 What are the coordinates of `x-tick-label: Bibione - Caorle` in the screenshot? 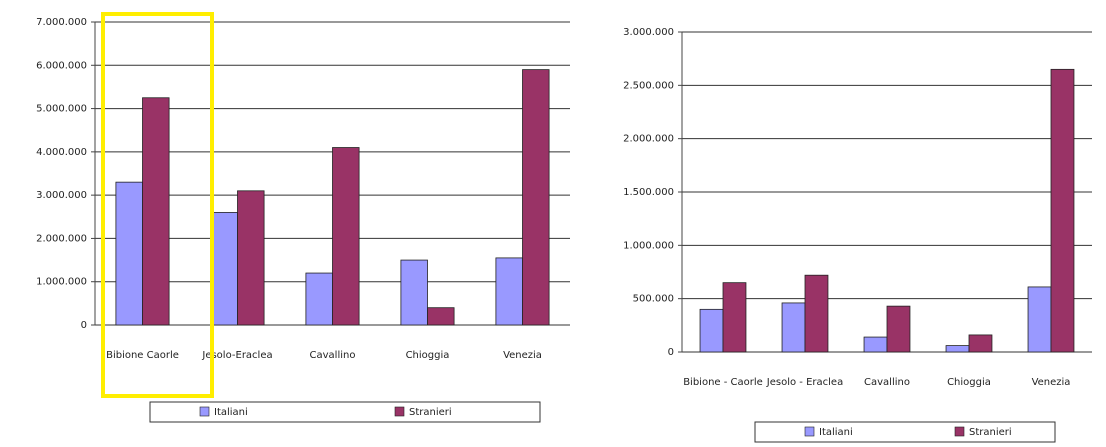 It's located at (723, 382).